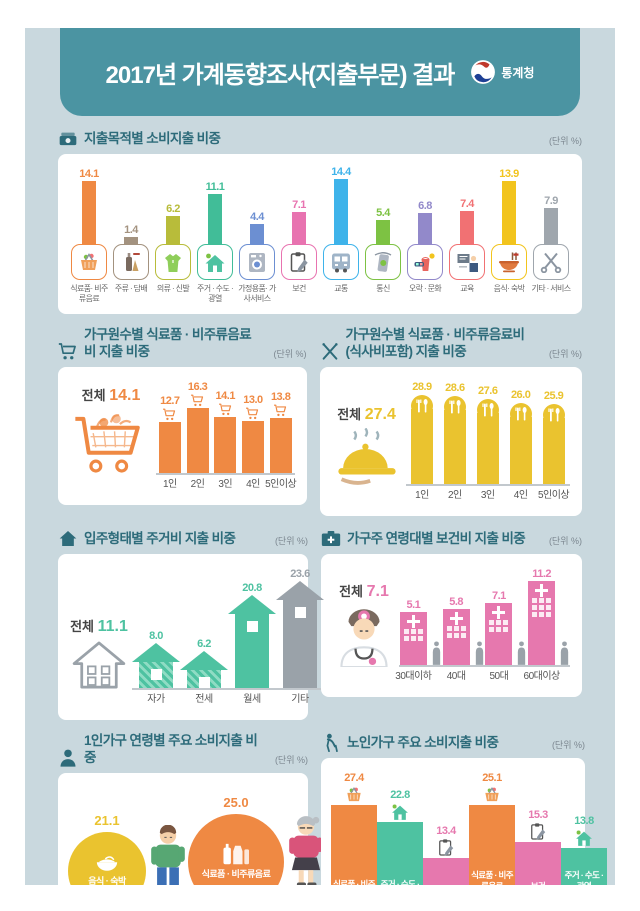 The height and width of the screenshot is (911, 640). What do you see at coordinates (467, 288) in the screenshot?
I see `bar-label: 교육` at bounding box center [467, 288].